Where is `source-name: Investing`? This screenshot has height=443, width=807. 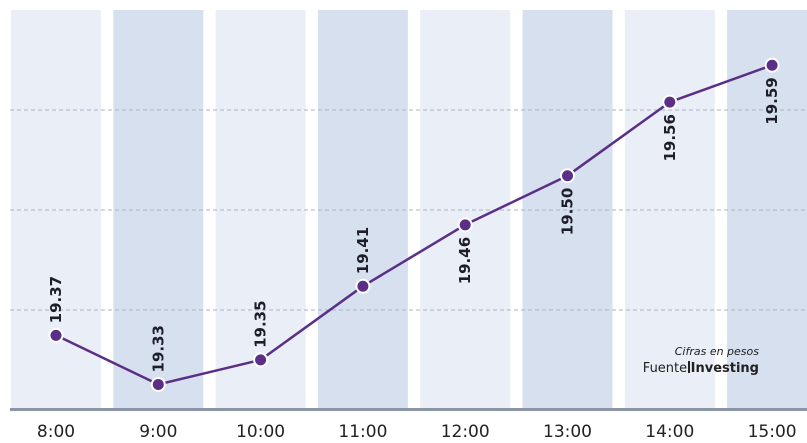 source-name: Investing is located at coordinates (724, 368).